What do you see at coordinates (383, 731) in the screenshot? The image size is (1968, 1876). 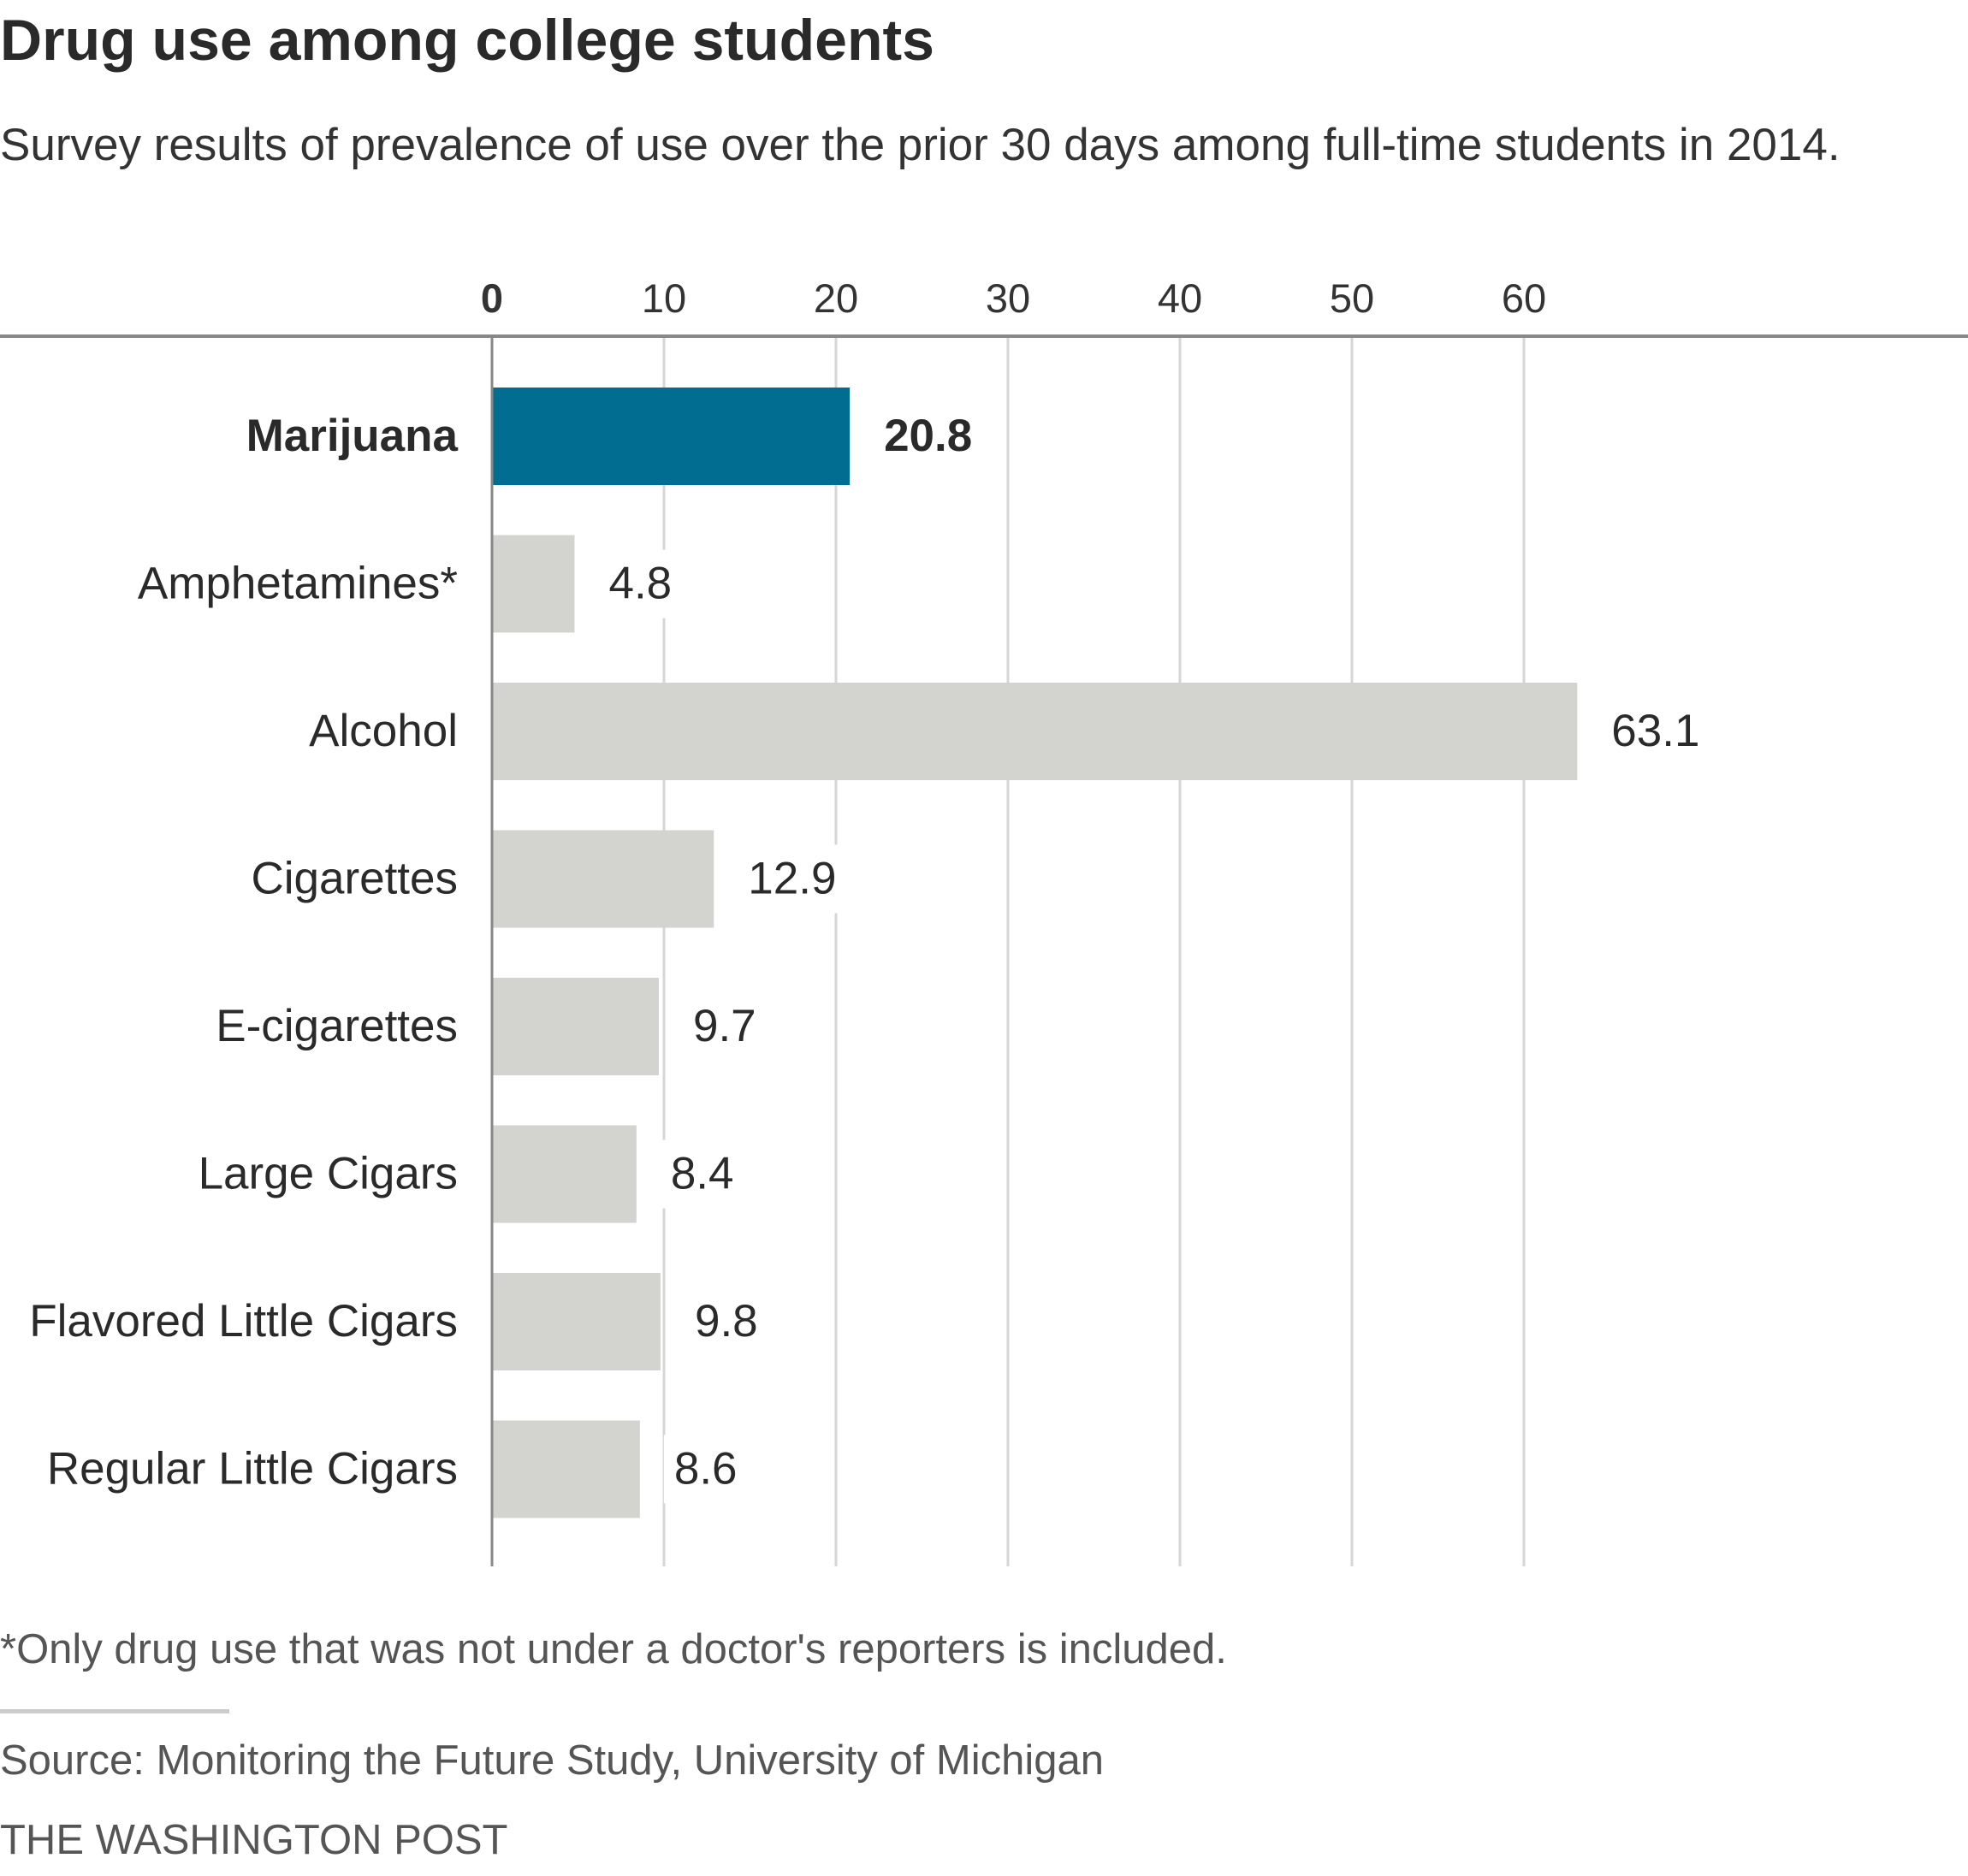 I see `category-label: Alcohol` at bounding box center [383, 731].